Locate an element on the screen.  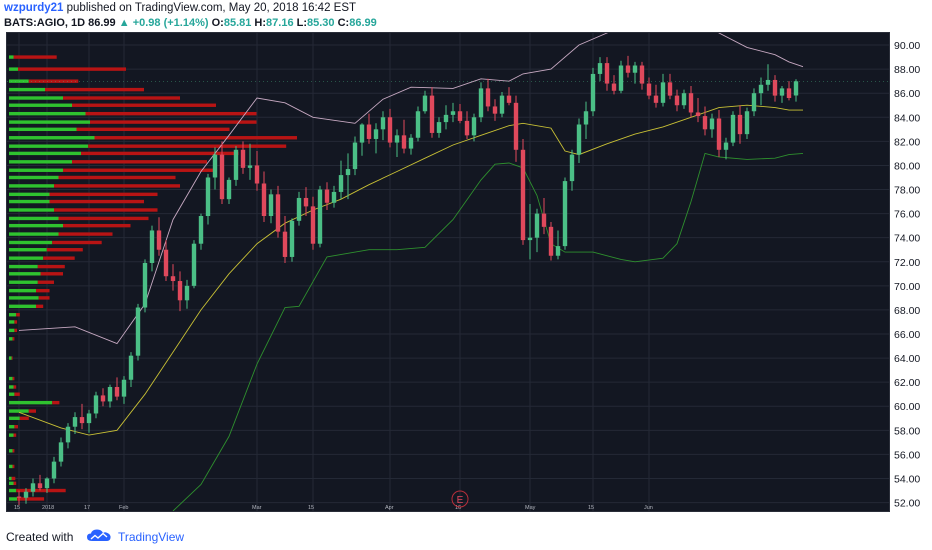
price-tick-label: 62.00 is located at coordinates (907, 383).